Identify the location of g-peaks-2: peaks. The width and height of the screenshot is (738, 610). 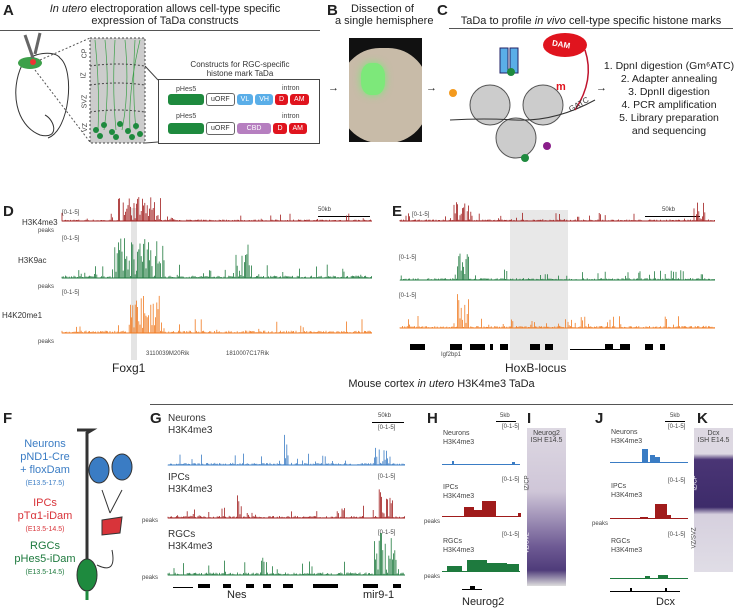
(150, 578).